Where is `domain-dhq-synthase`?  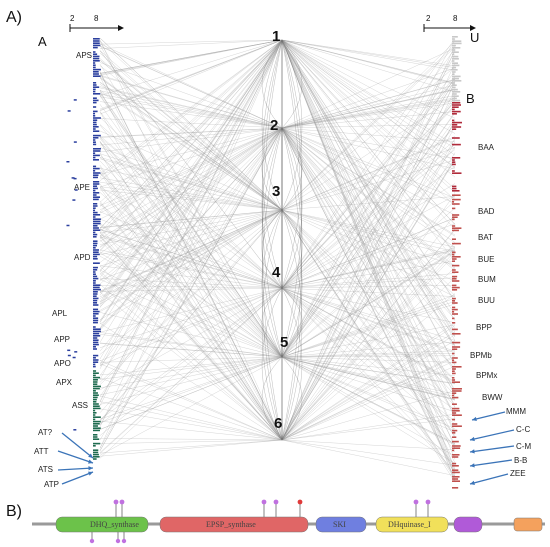
domain-dhq-synthase is located at coordinates (102, 524).